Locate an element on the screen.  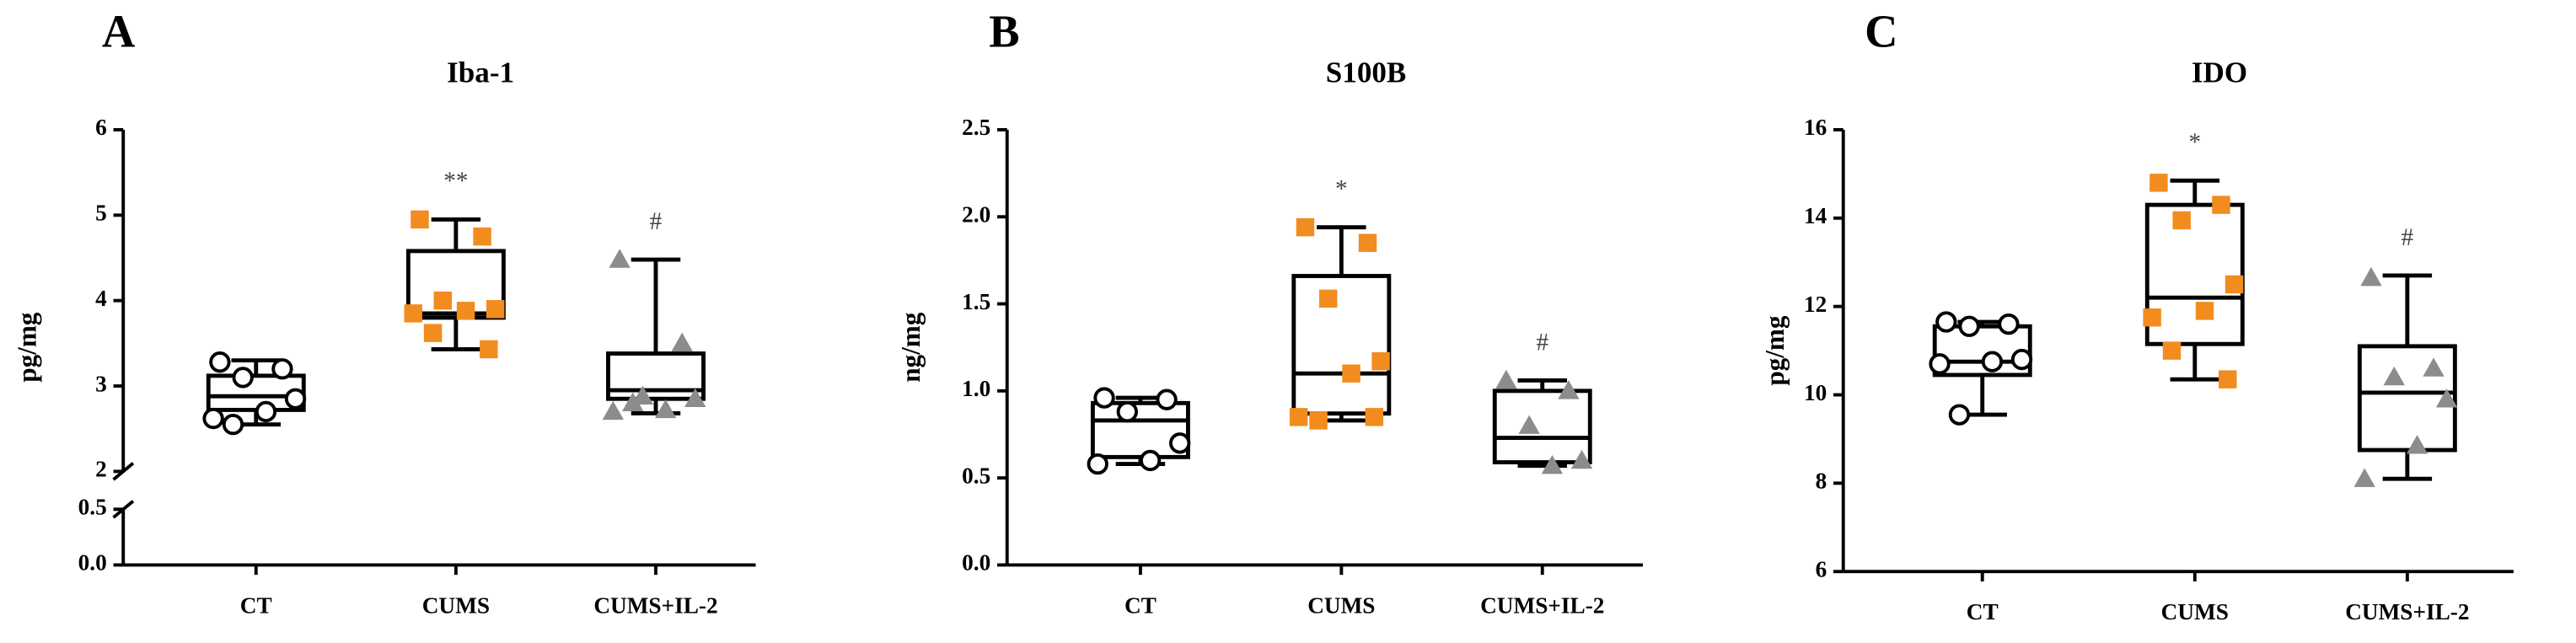
y-tick-label: 5 is located at coordinates (101, 214).